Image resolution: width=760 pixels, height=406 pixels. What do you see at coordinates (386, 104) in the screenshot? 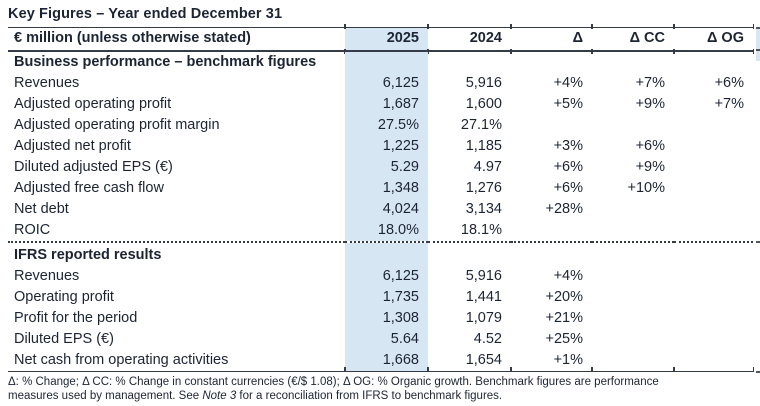
I see `value-cell: 1,687` at bounding box center [386, 104].